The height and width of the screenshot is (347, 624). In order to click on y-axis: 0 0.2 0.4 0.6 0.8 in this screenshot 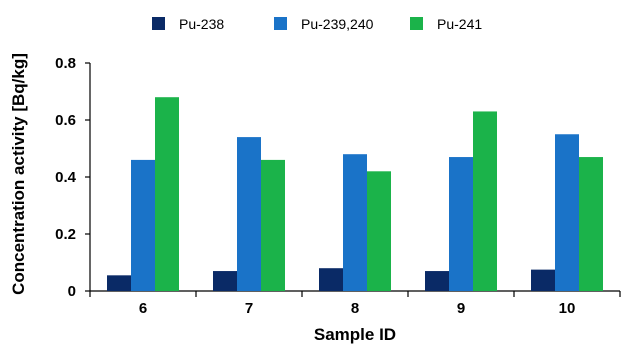, I will do `click(73, 177)`.